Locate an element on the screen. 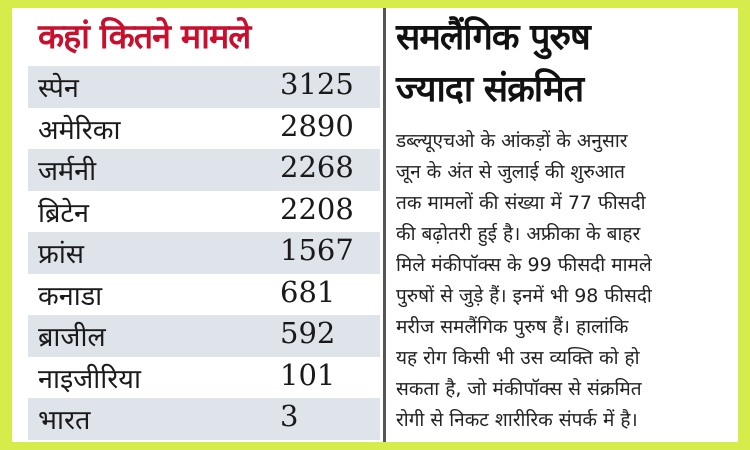 This screenshot has width=750, height=450. body-line: यह रोग किसी भी उस व्यक्ति को हो is located at coordinates (518, 358).